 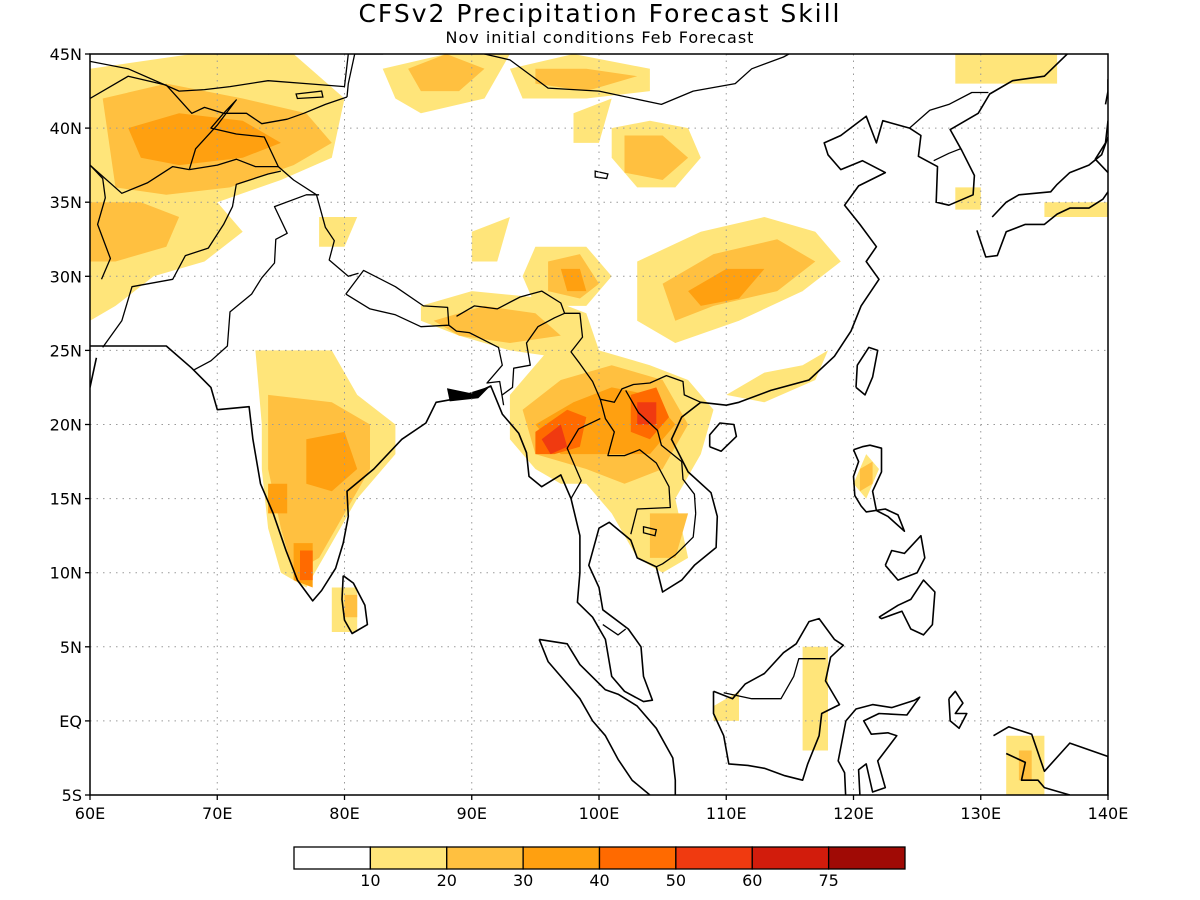 What do you see at coordinates (66, 350) in the screenshot?
I see `y-tick-label: 25N` at bounding box center [66, 350].